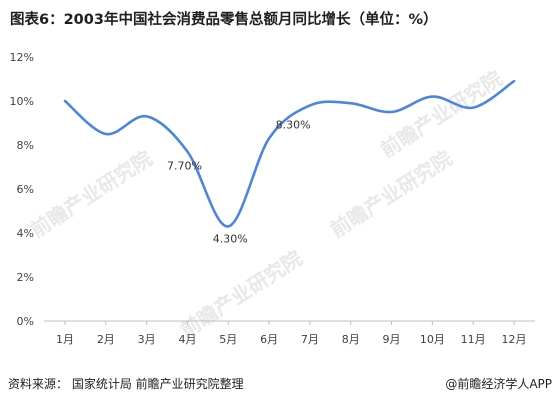 This screenshot has height=404, width=558. Describe the element at coordinates (498, 384) in the screenshot. I see `brand-credit: @前瞻经济学人APP` at that location.